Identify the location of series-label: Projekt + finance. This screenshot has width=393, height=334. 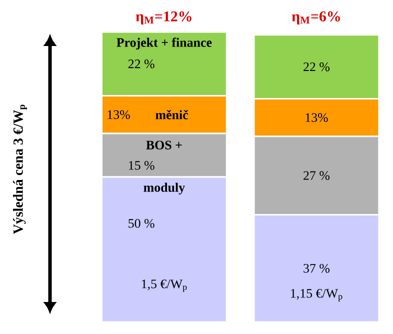
(164, 44).